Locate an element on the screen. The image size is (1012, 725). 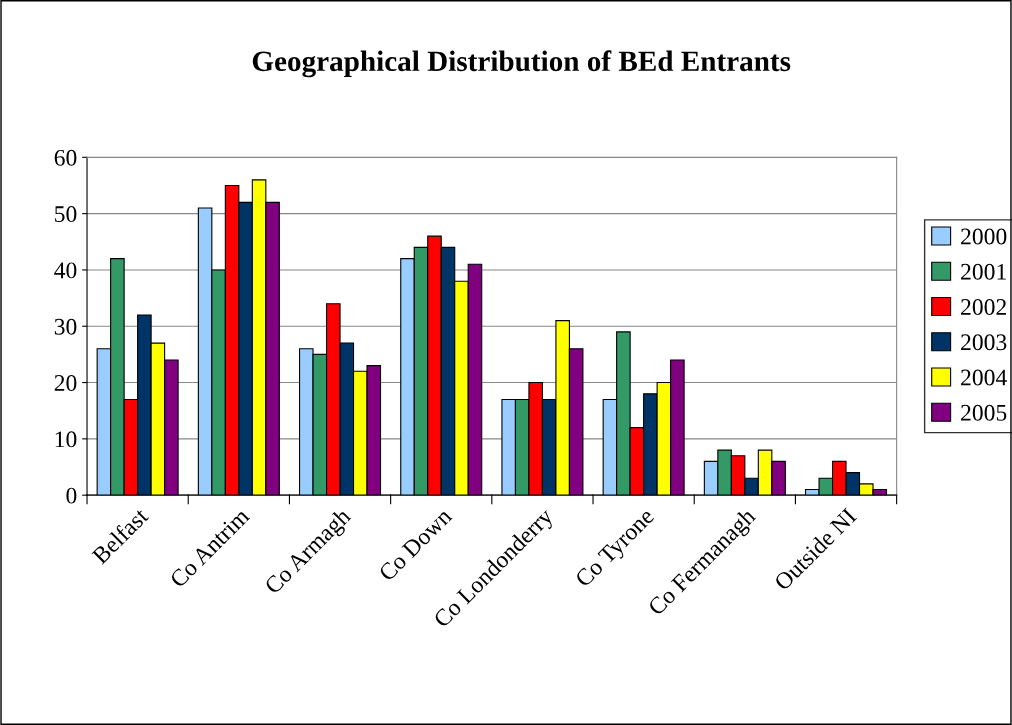
y-tick-label: 20 is located at coordinates (65, 383).